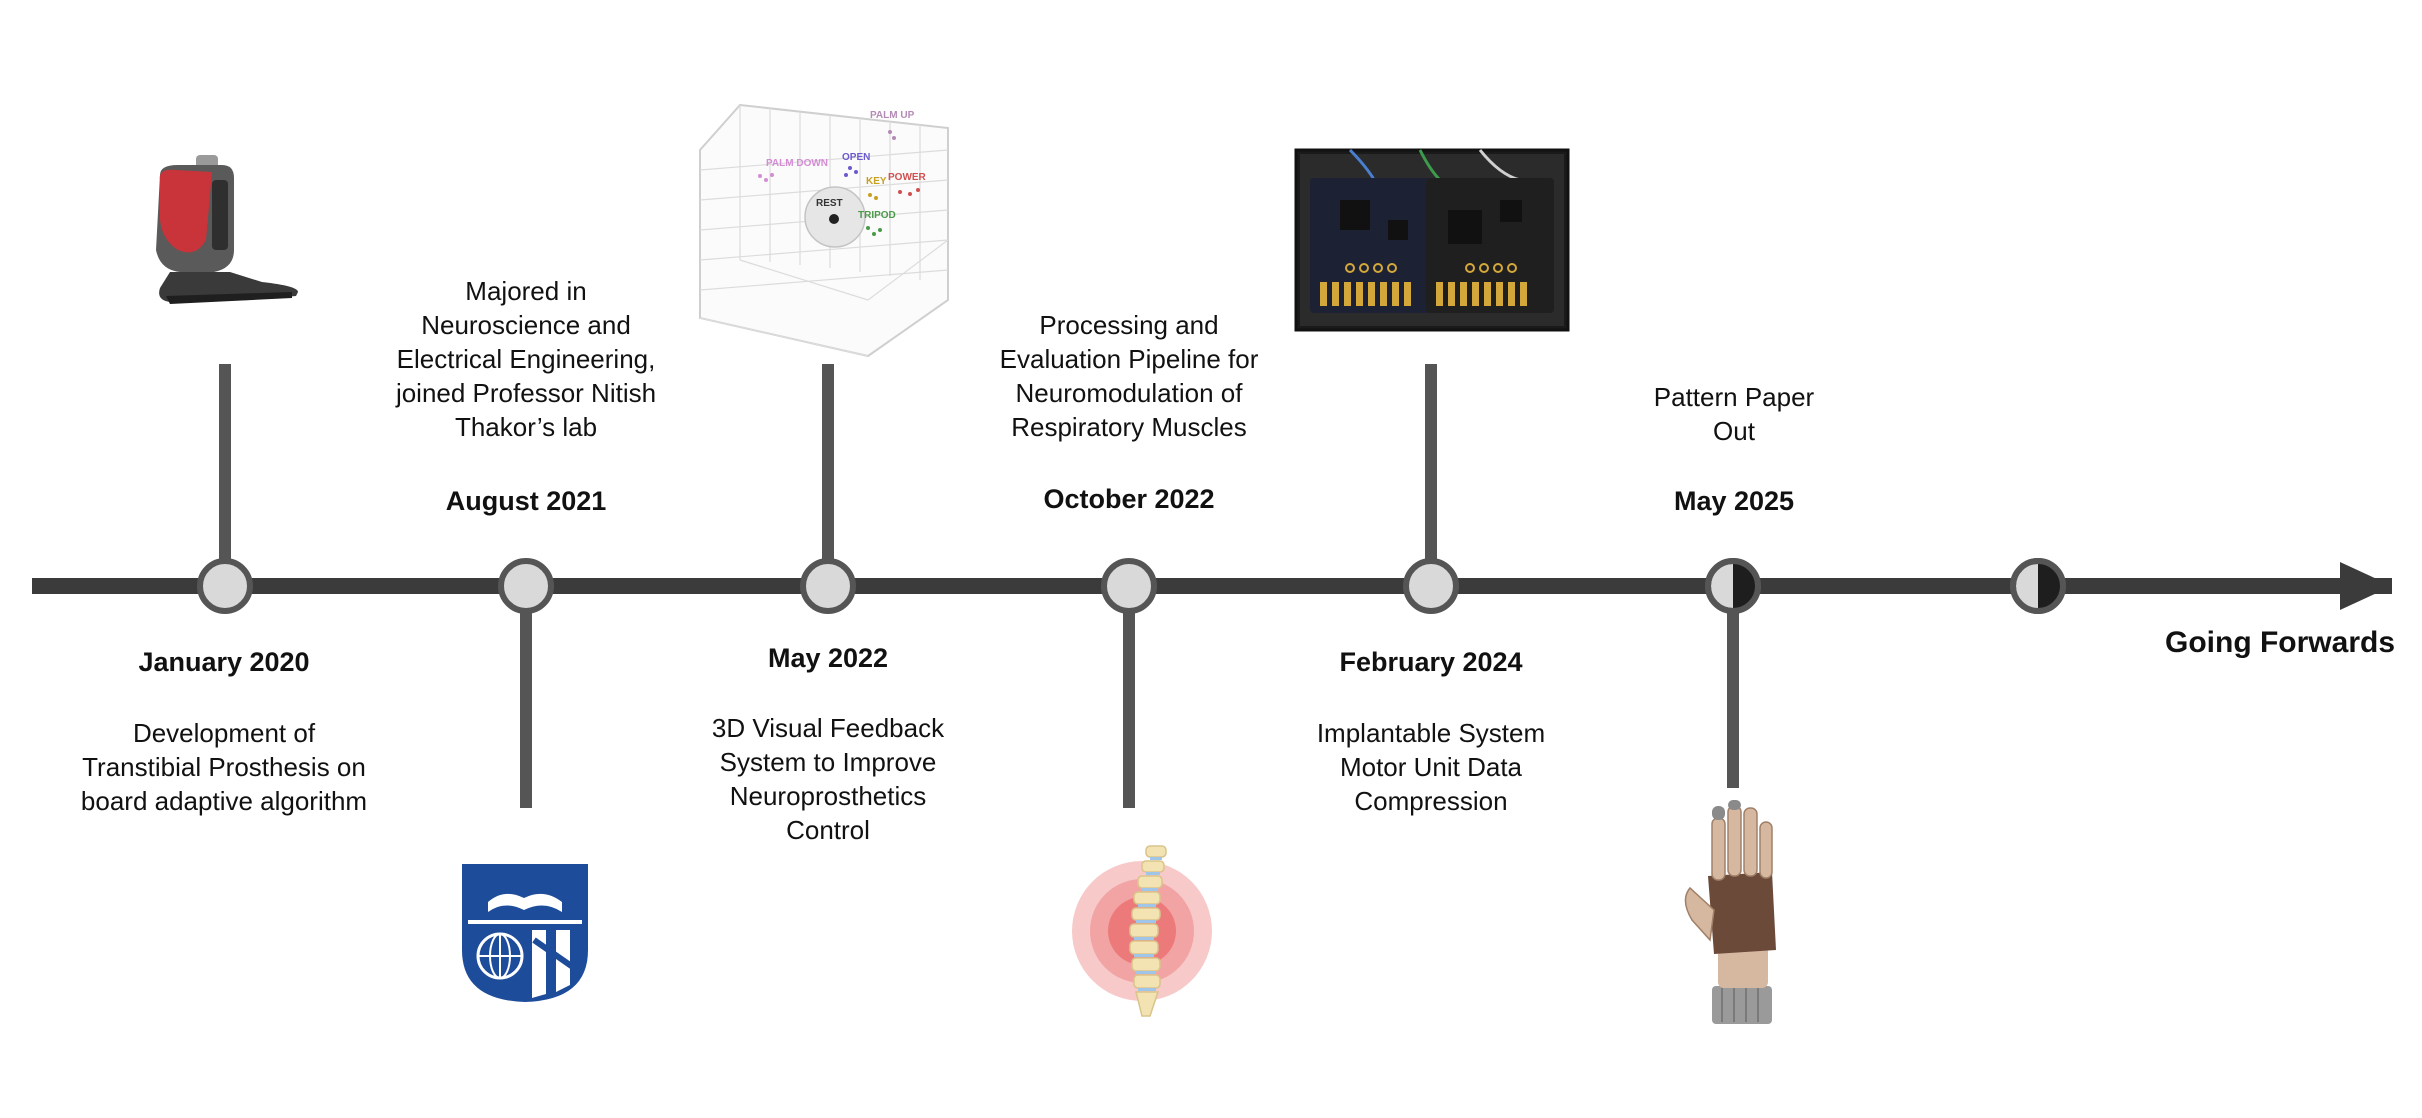  I want to click on stem-october-2022, so click(1129, 708).